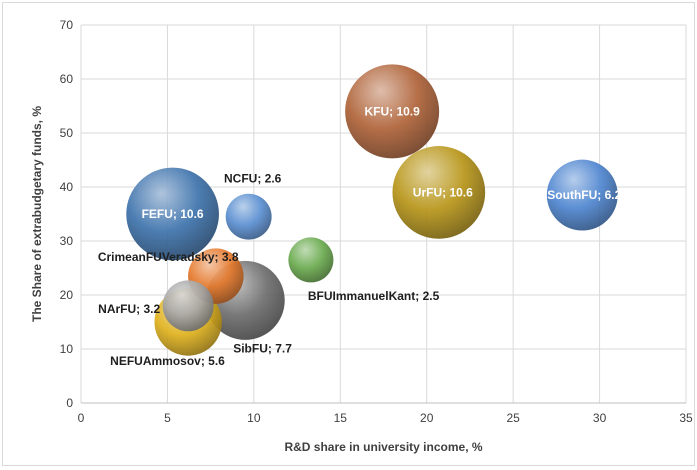 The height and width of the screenshot is (470, 697). Describe the element at coordinates (167, 418) in the screenshot. I see `x-tick-label: 5` at that location.